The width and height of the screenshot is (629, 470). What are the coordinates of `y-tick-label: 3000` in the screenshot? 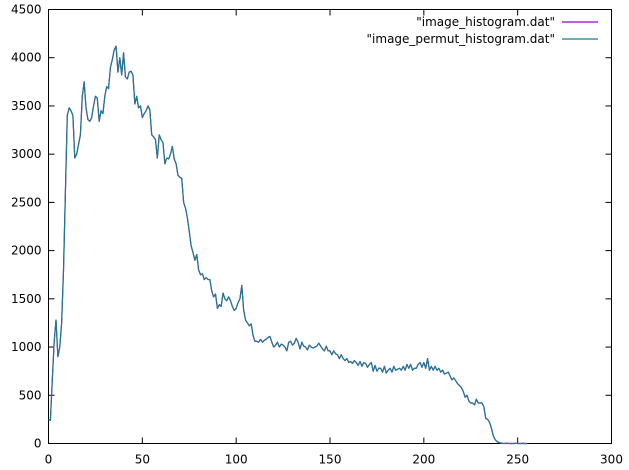 It's located at (26, 154).